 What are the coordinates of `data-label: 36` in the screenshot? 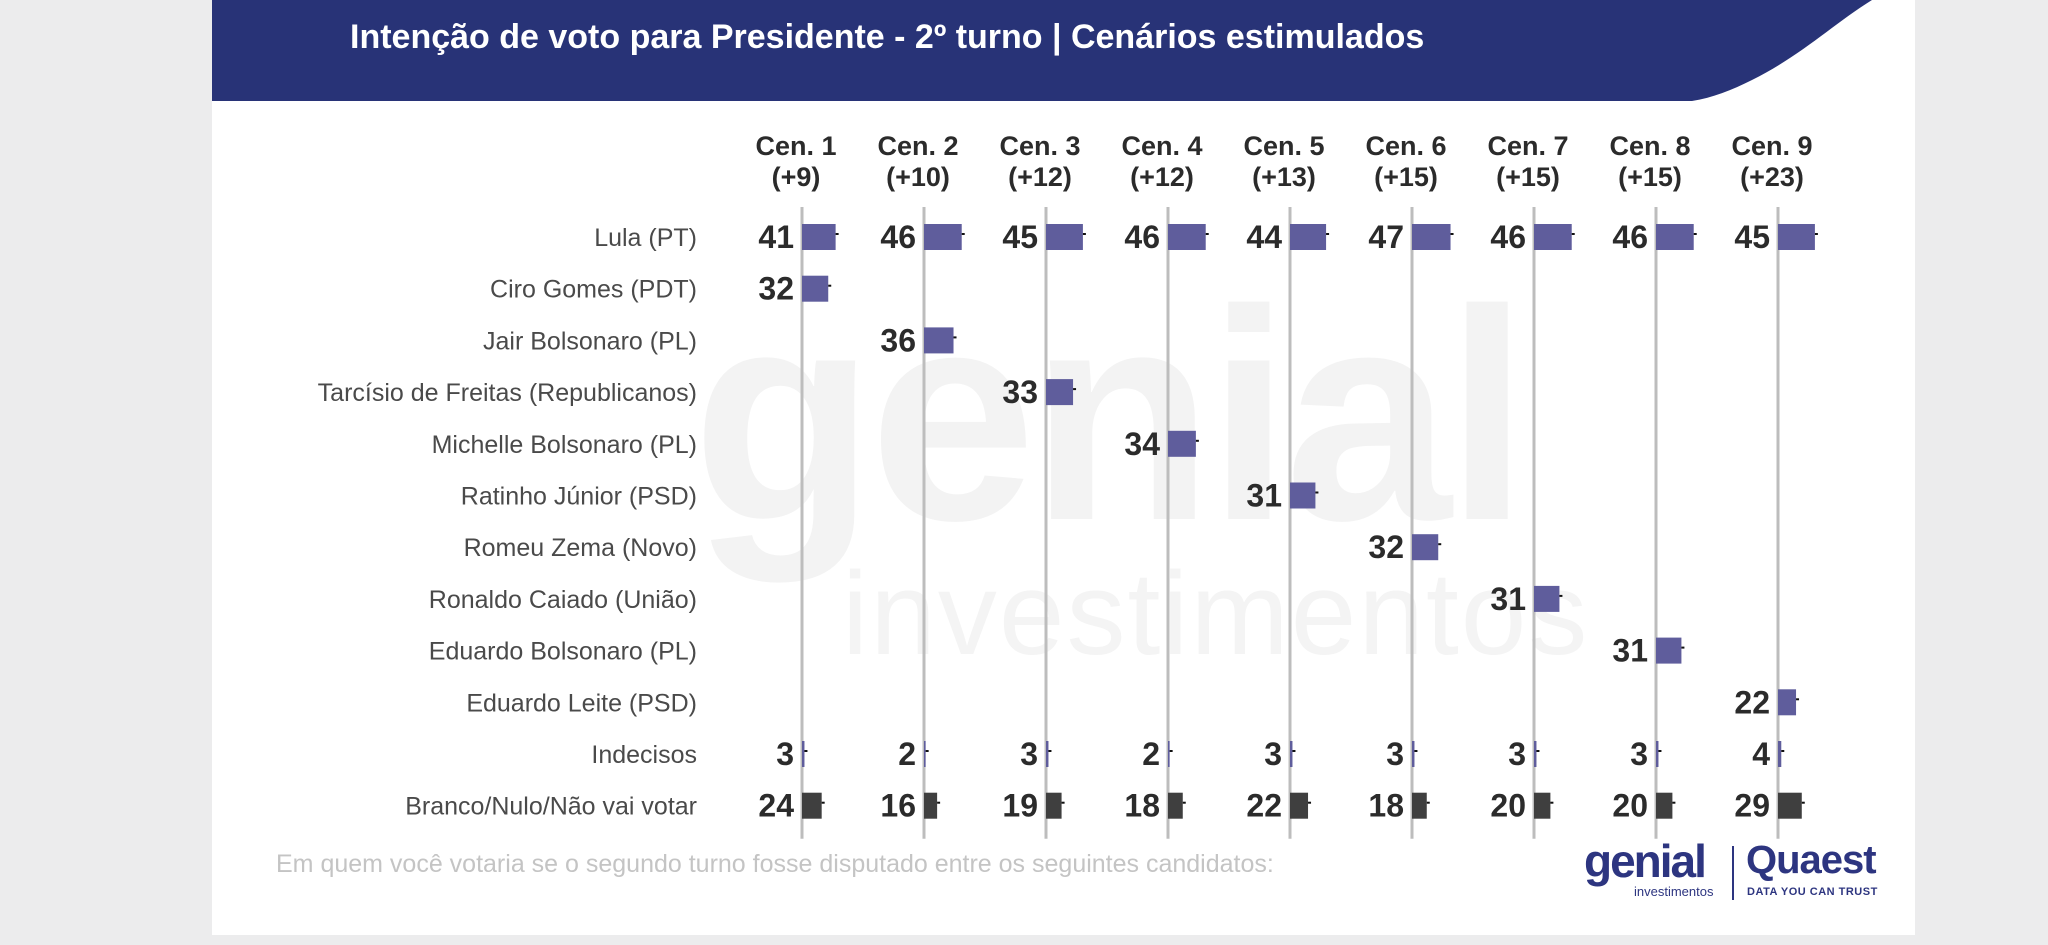 It's located at (898, 340).